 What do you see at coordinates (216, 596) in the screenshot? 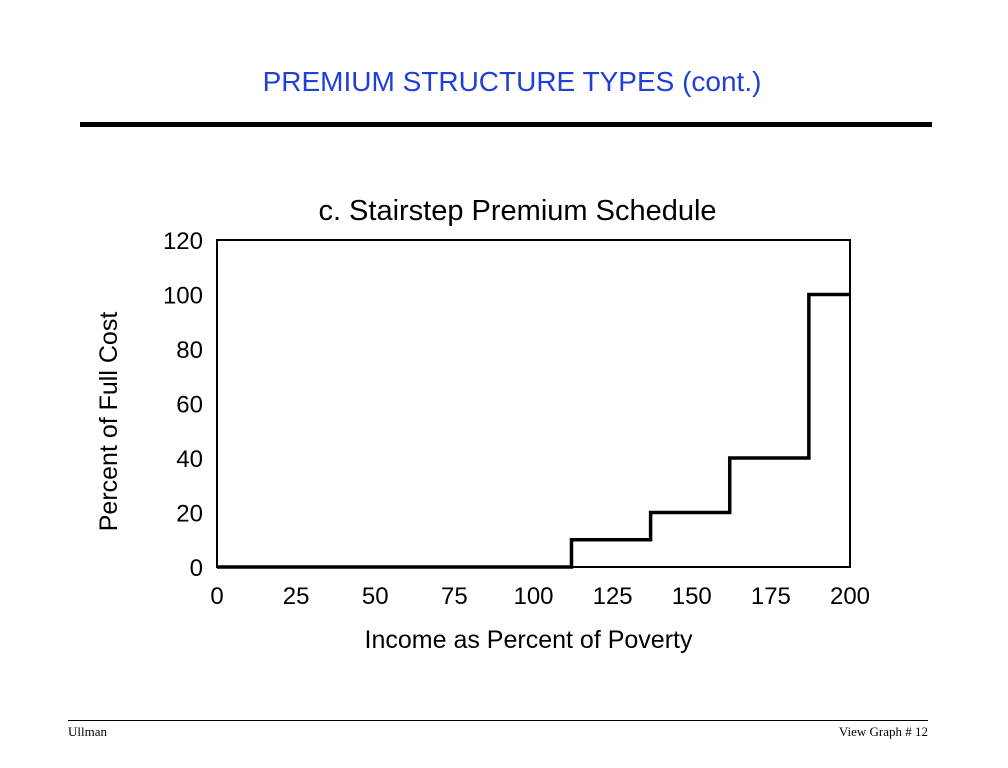
I see `x-tick-label: 0` at bounding box center [216, 596].